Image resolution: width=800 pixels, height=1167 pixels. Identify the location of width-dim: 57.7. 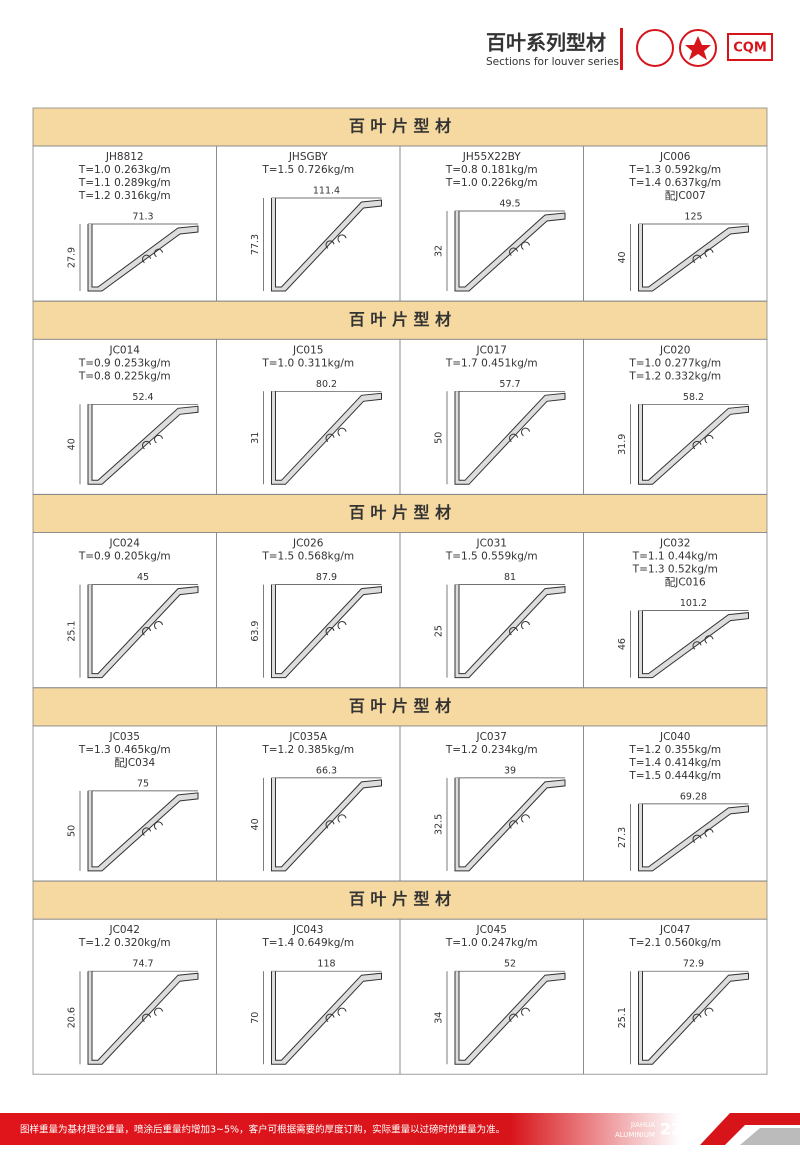
(509, 384).